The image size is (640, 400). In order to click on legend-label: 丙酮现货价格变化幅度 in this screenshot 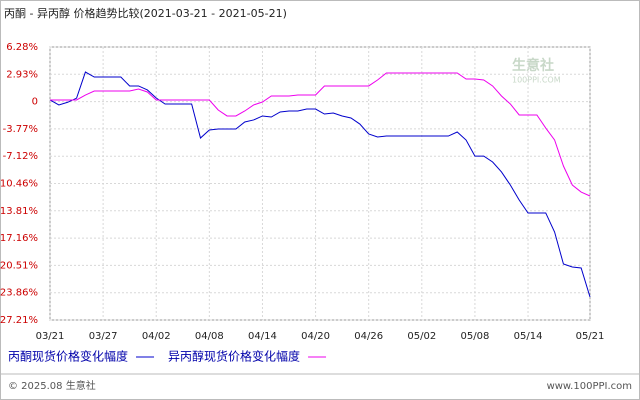, I will do `click(68, 356)`.